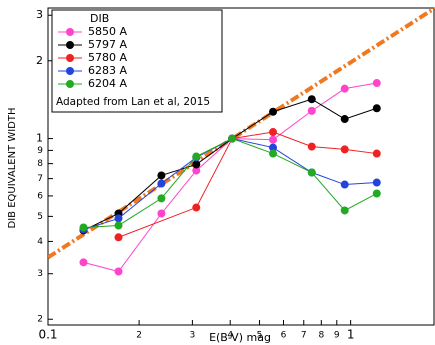  Describe the element at coordinates (40, 242) in the screenshot. I see `y-tick-label: 4` at that location.